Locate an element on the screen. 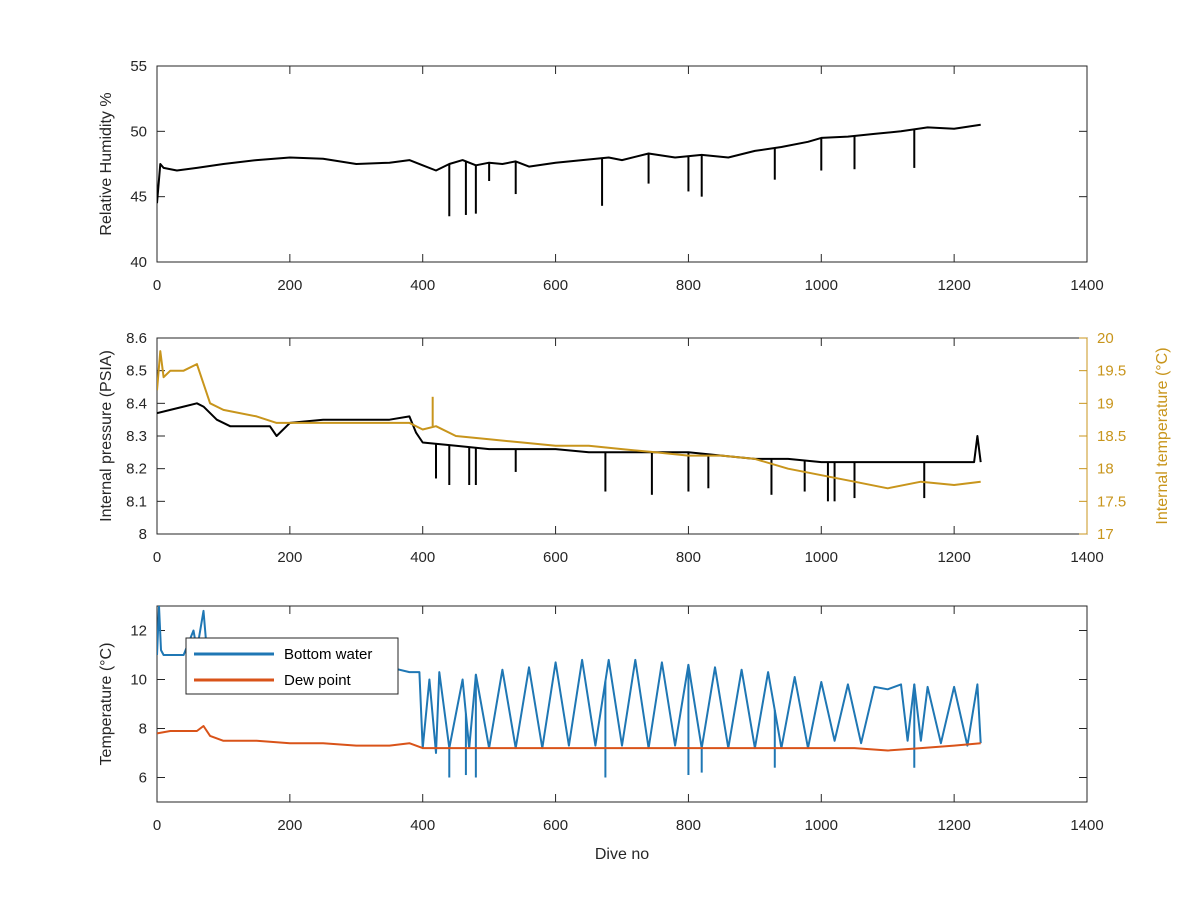 The height and width of the screenshot is (900, 1200). y-tick-label: 55 is located at coordinates (138, 66).